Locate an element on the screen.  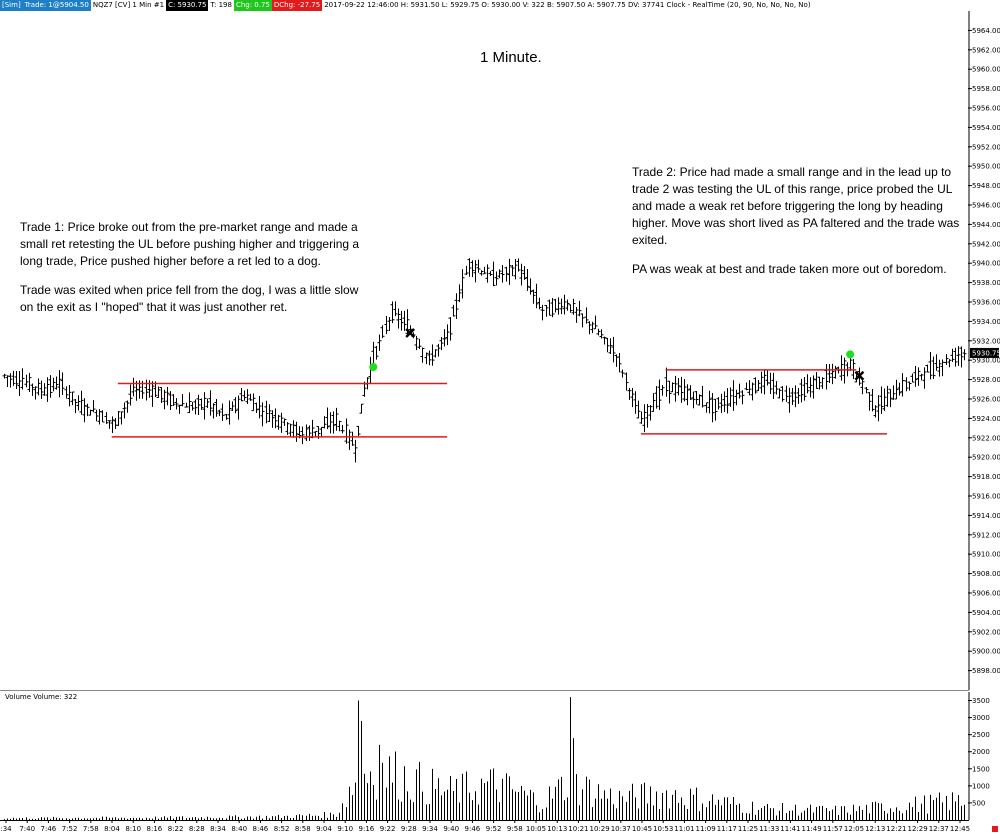
ticks-label: T: 198 is located at coordinates (221, 5).